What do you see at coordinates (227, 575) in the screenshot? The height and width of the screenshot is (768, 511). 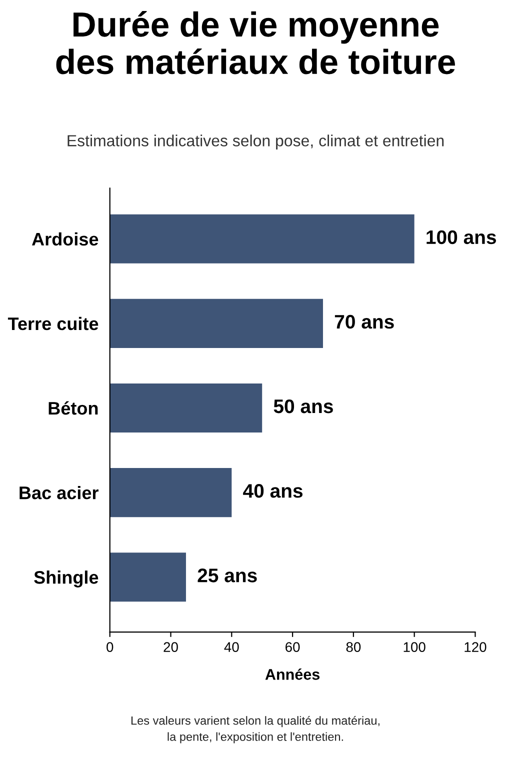 I see `data-label: 25 ans` at bounding box center [227, 575].